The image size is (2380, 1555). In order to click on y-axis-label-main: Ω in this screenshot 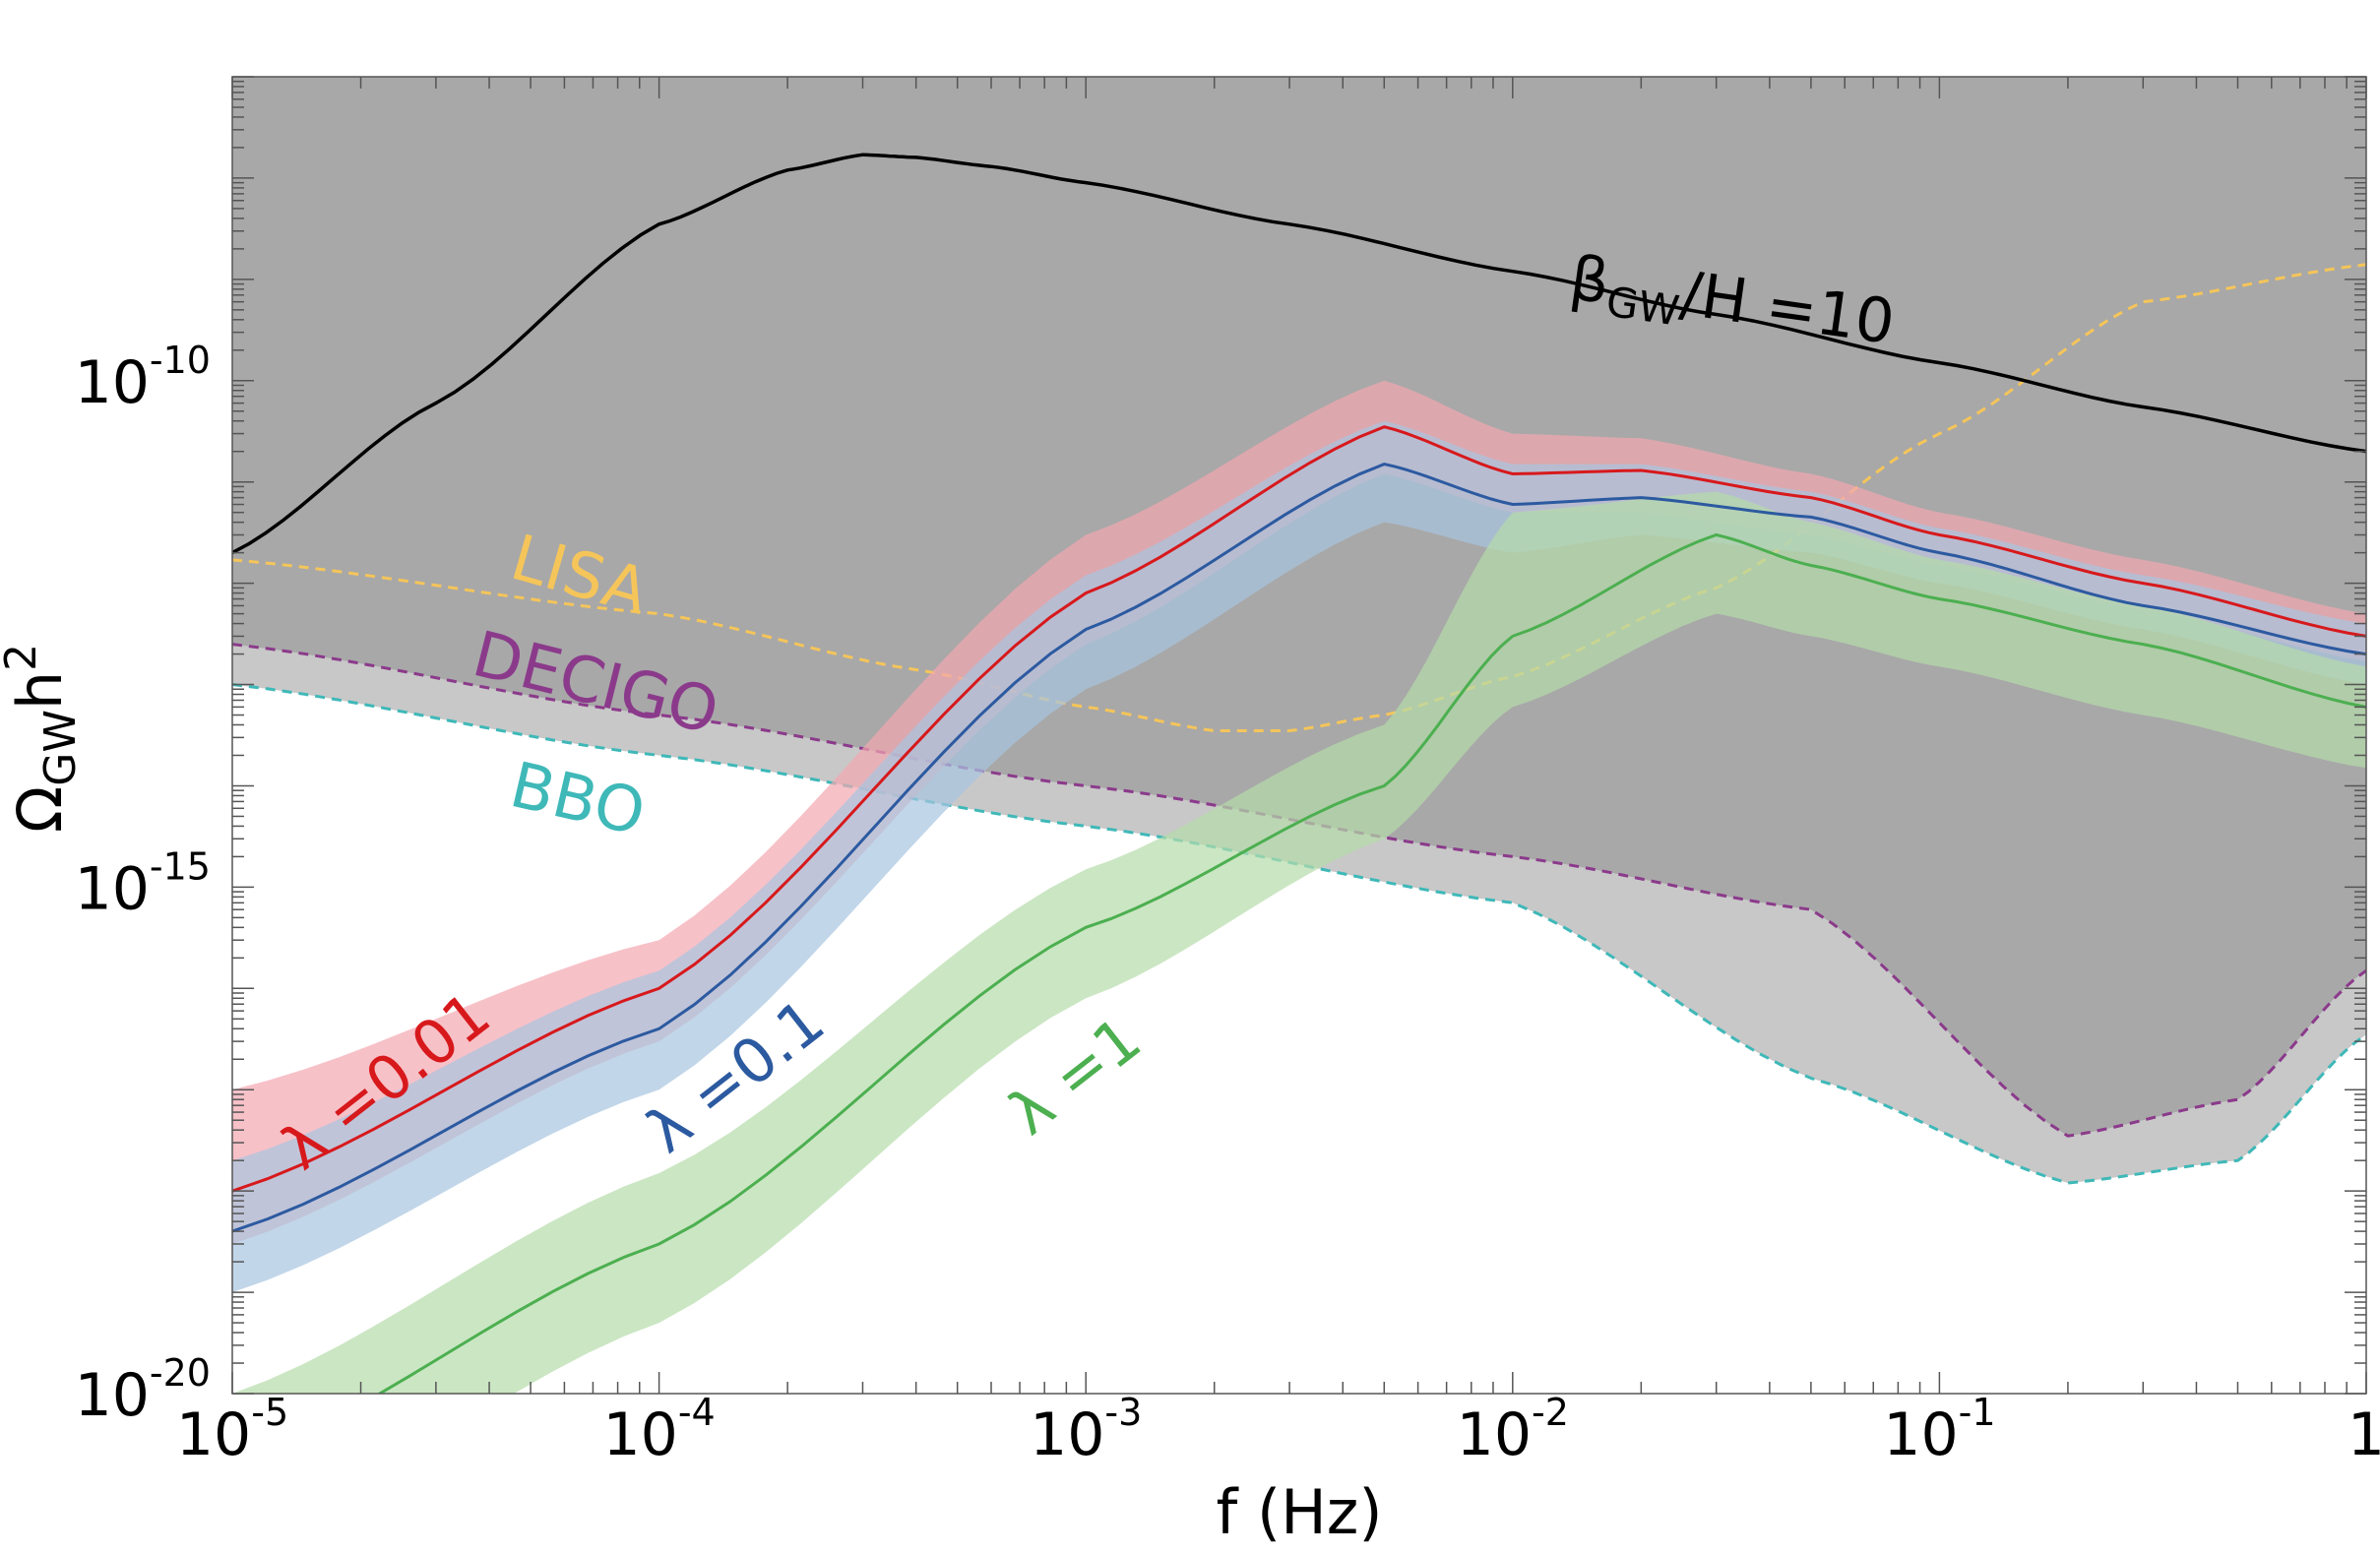, I will do `click(40, 810)`.